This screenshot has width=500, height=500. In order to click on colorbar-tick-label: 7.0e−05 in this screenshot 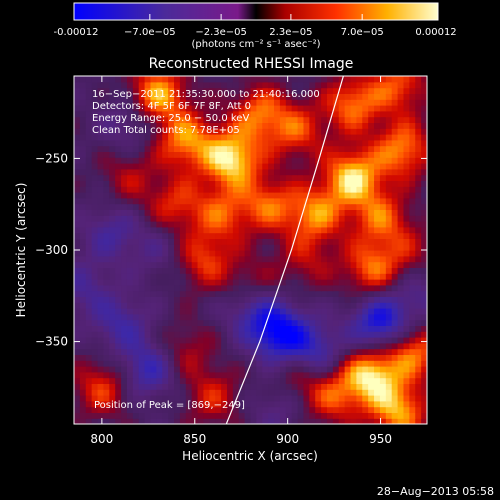, I will do `click(362, 32)`.